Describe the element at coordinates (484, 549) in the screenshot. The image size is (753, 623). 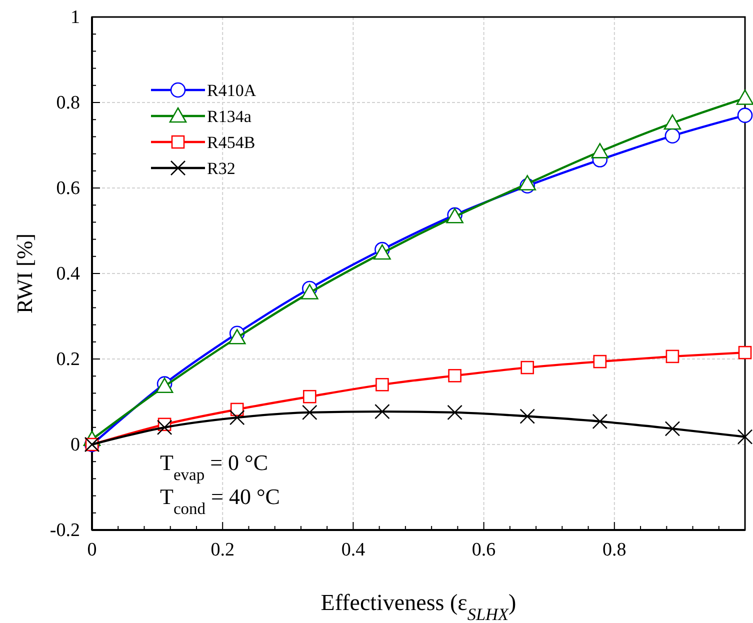
I see `x-tick-label: 0.6` at that location.